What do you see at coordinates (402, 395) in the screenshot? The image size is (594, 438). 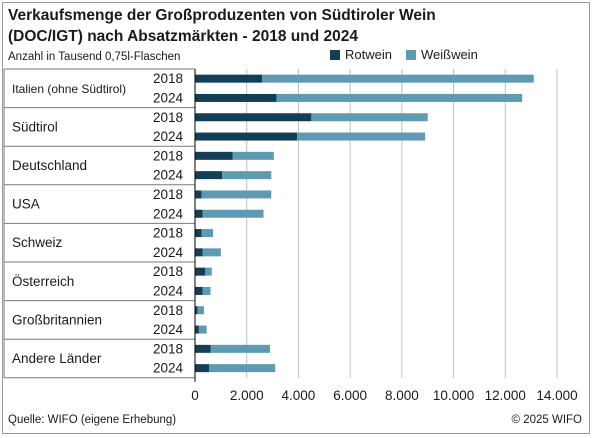 I see `x-tick-label: 8.000` at bounding box center [402, 395].